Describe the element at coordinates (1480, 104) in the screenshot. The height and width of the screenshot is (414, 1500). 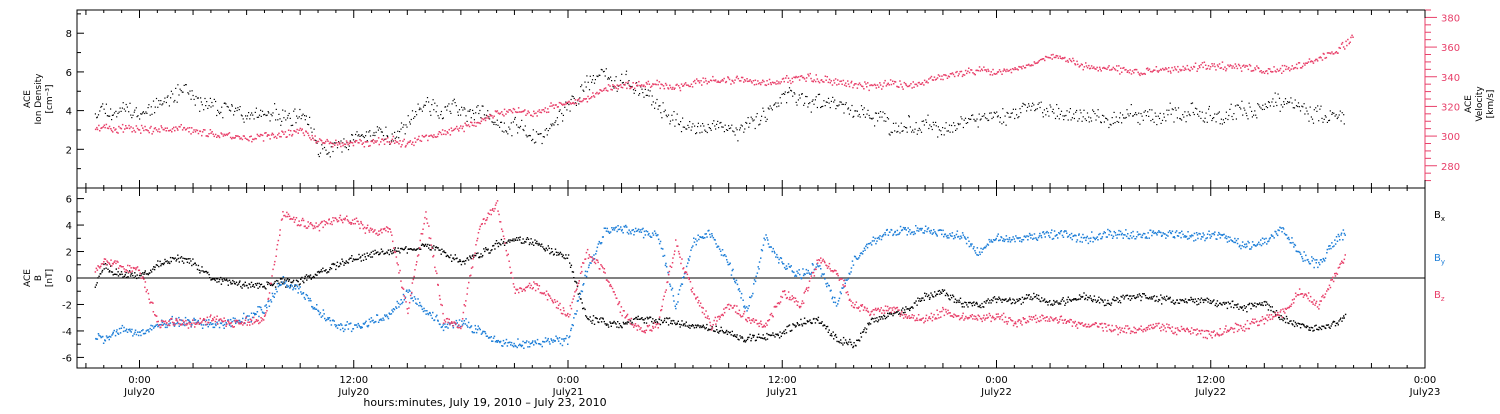
I see `velocity-y-label-line2: Velocity` at that location.